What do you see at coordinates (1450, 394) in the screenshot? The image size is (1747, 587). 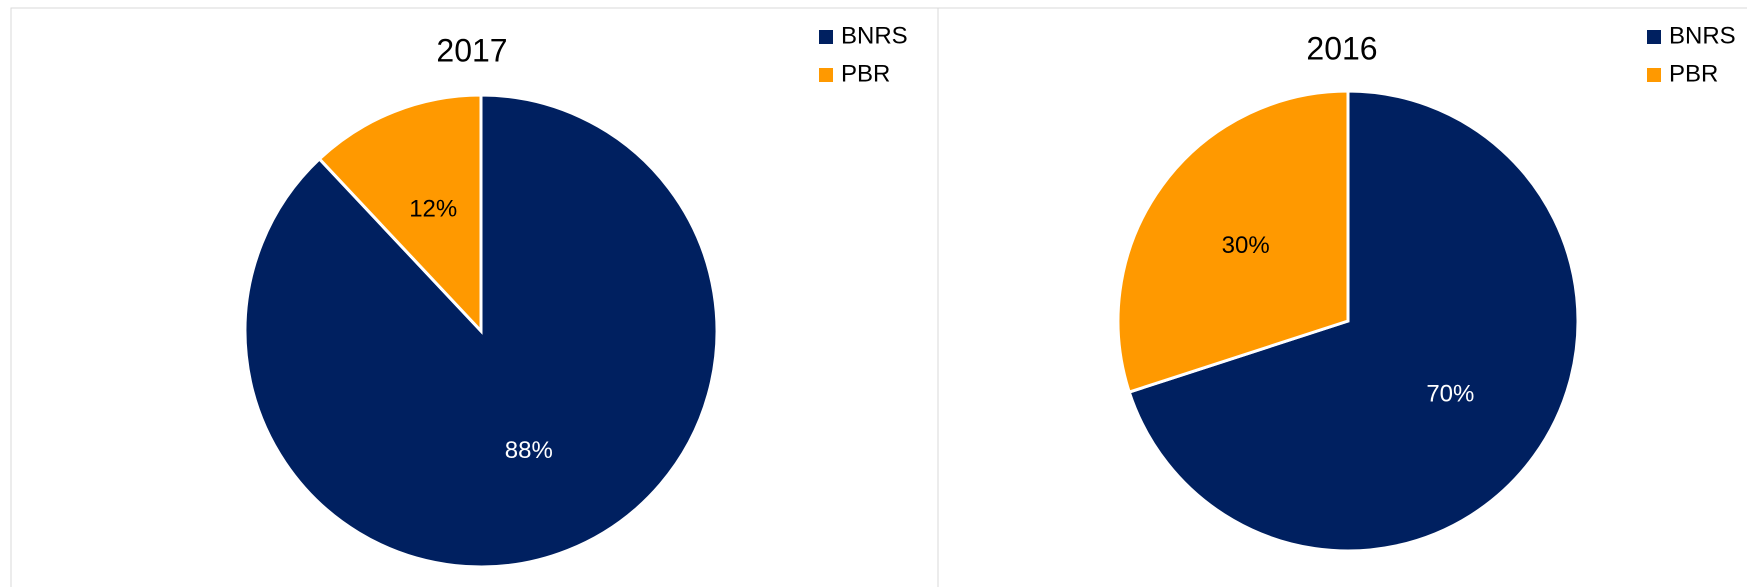 I see `data-label: 70%` at bounding box center [1450, 394].